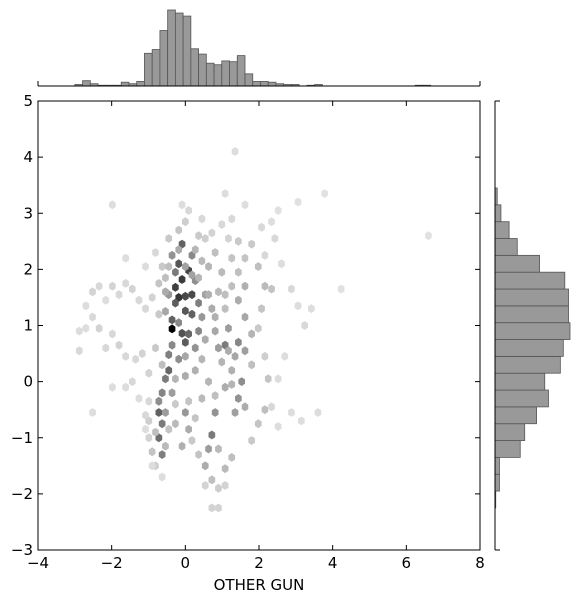  Describe the element at coordinates (22, 438) in the screenshot. I see `y-tick-label: −1` at that location.